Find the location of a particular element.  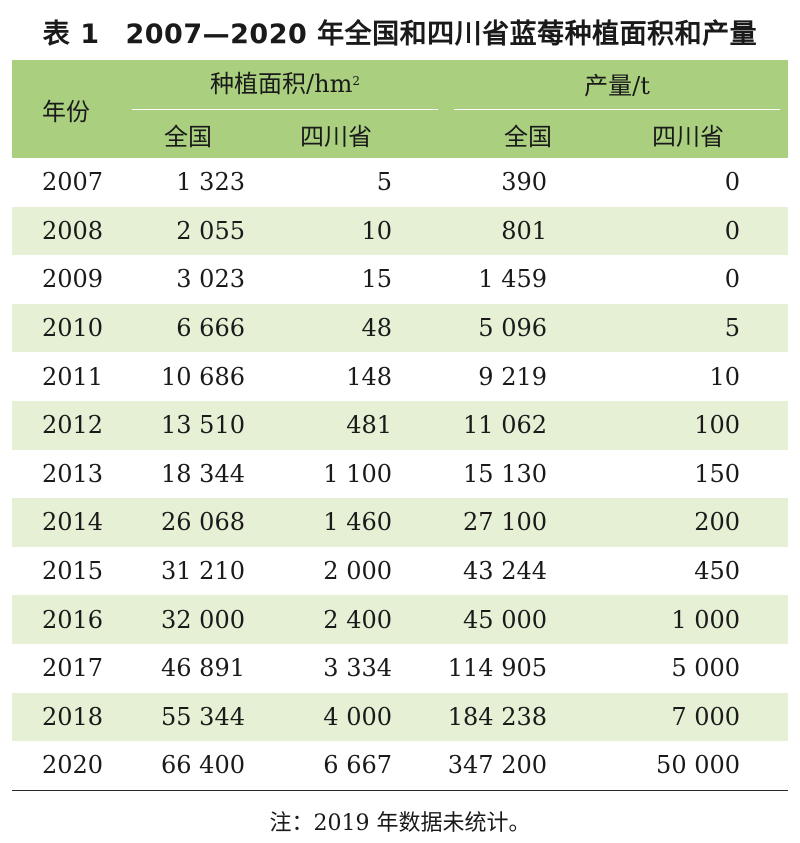

year-cell: 2020 is located at coordinates (68, 766).